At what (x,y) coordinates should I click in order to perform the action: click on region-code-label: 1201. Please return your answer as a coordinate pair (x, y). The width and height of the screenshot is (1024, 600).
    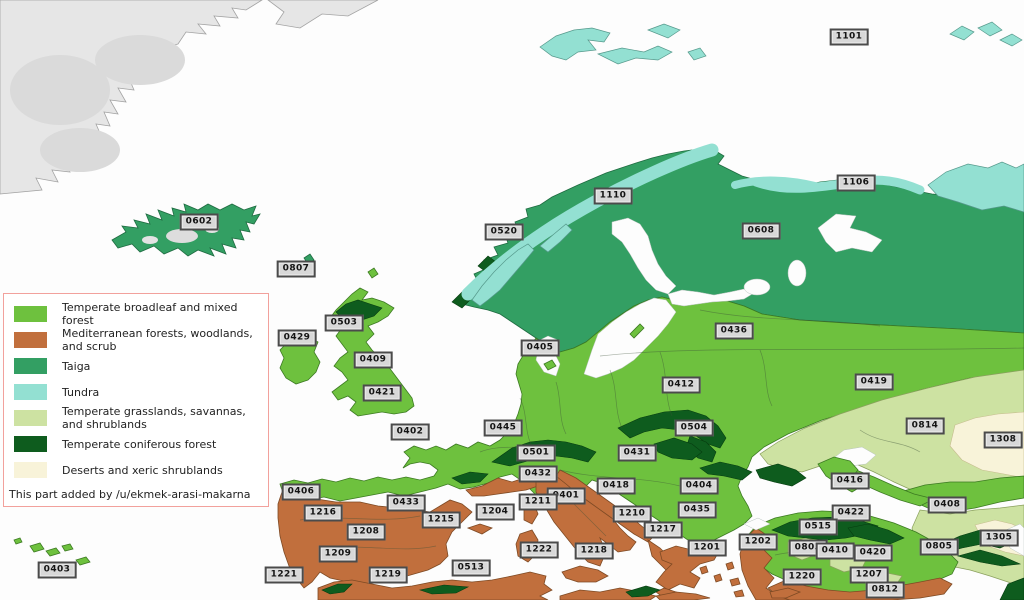
    Looking at the image, I should click on (707, 548).